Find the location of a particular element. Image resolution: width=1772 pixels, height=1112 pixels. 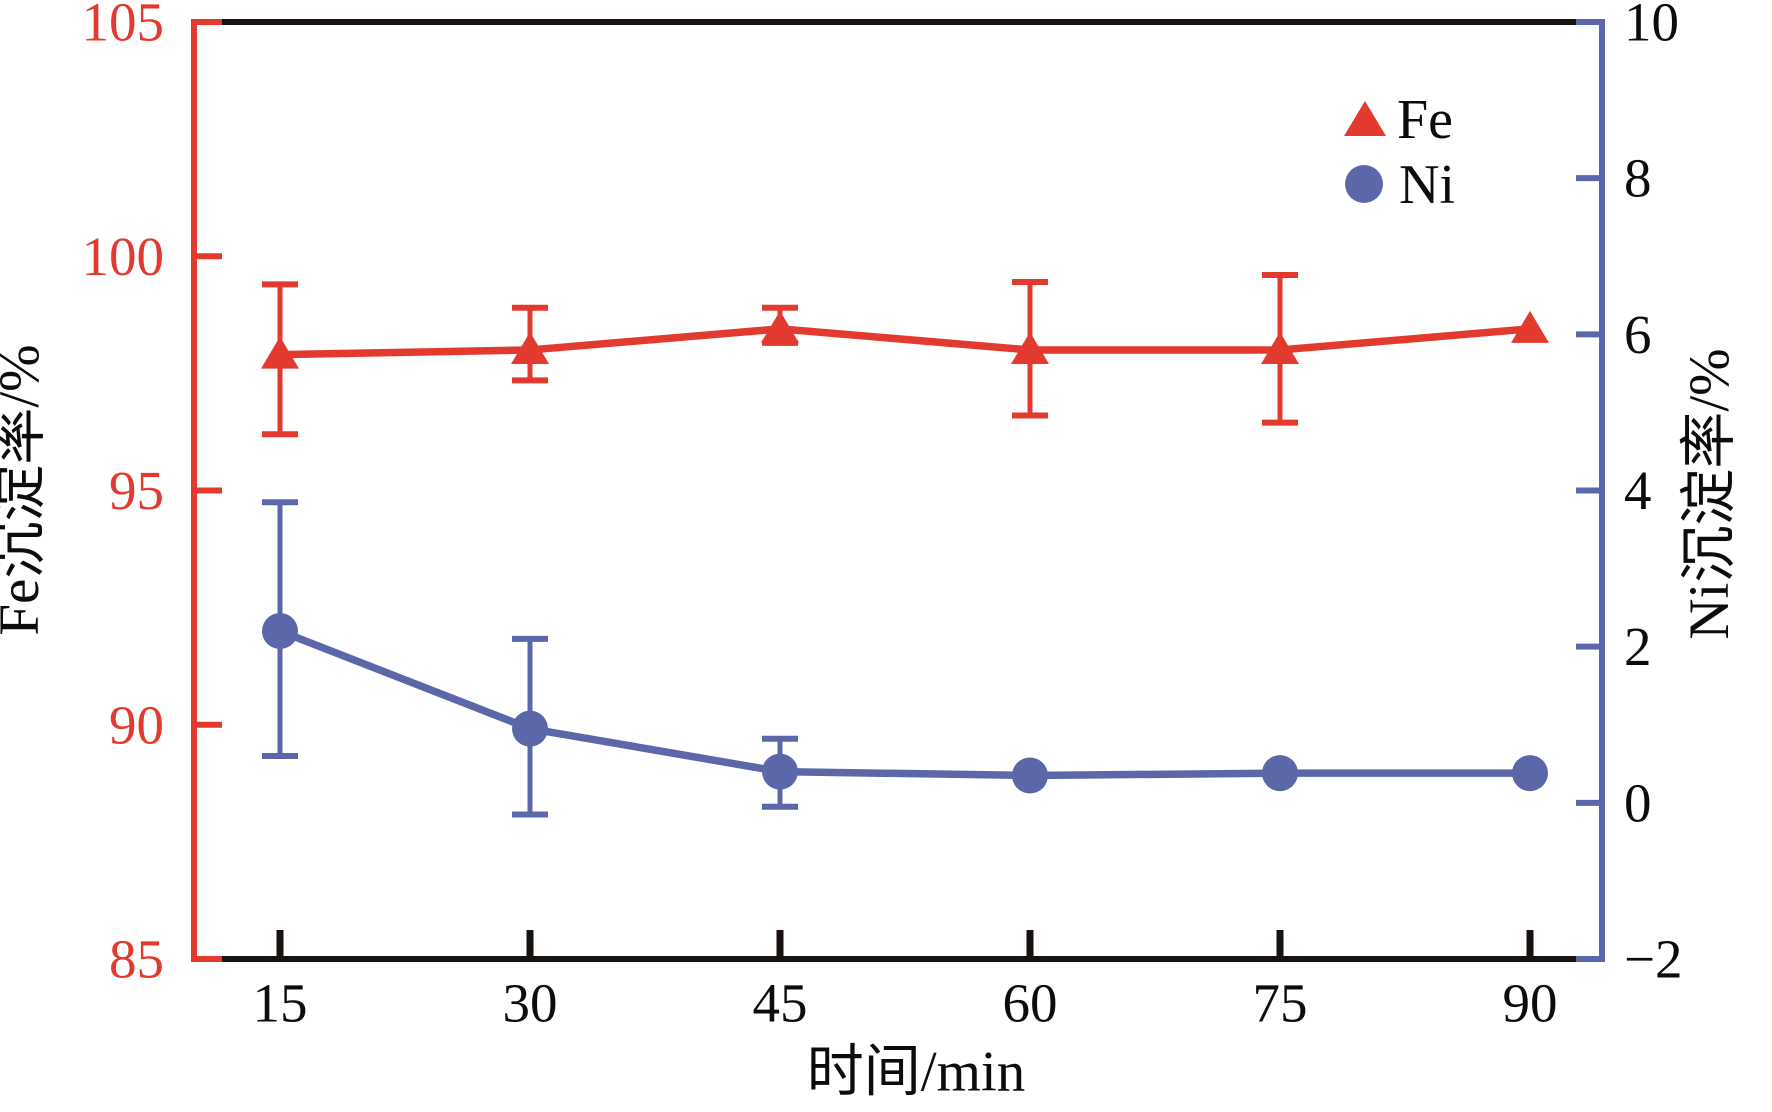

right-axis-title: Ni沉淀率/% is located at coordinates (1709, 493).